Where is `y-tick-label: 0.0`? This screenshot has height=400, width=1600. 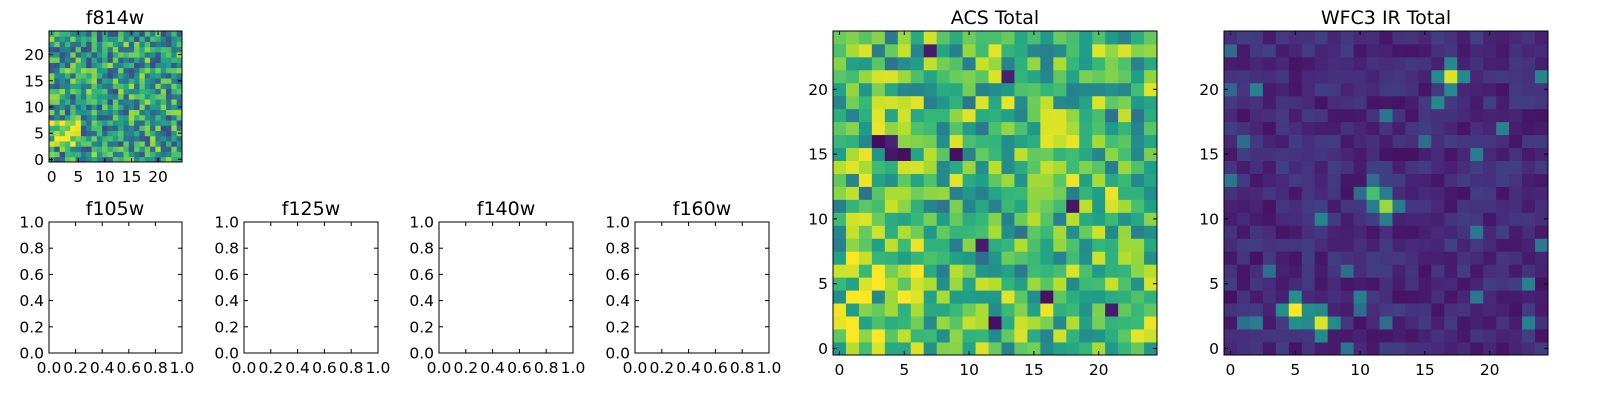 y-tick-label: 0.0 is located at coordinates (226, 354).